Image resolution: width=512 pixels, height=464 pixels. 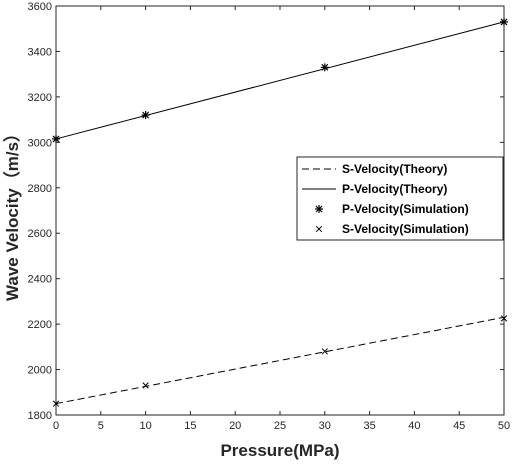 I want to click on legend-label: P-Velocity(Simulation), so click(x=405, y=209).